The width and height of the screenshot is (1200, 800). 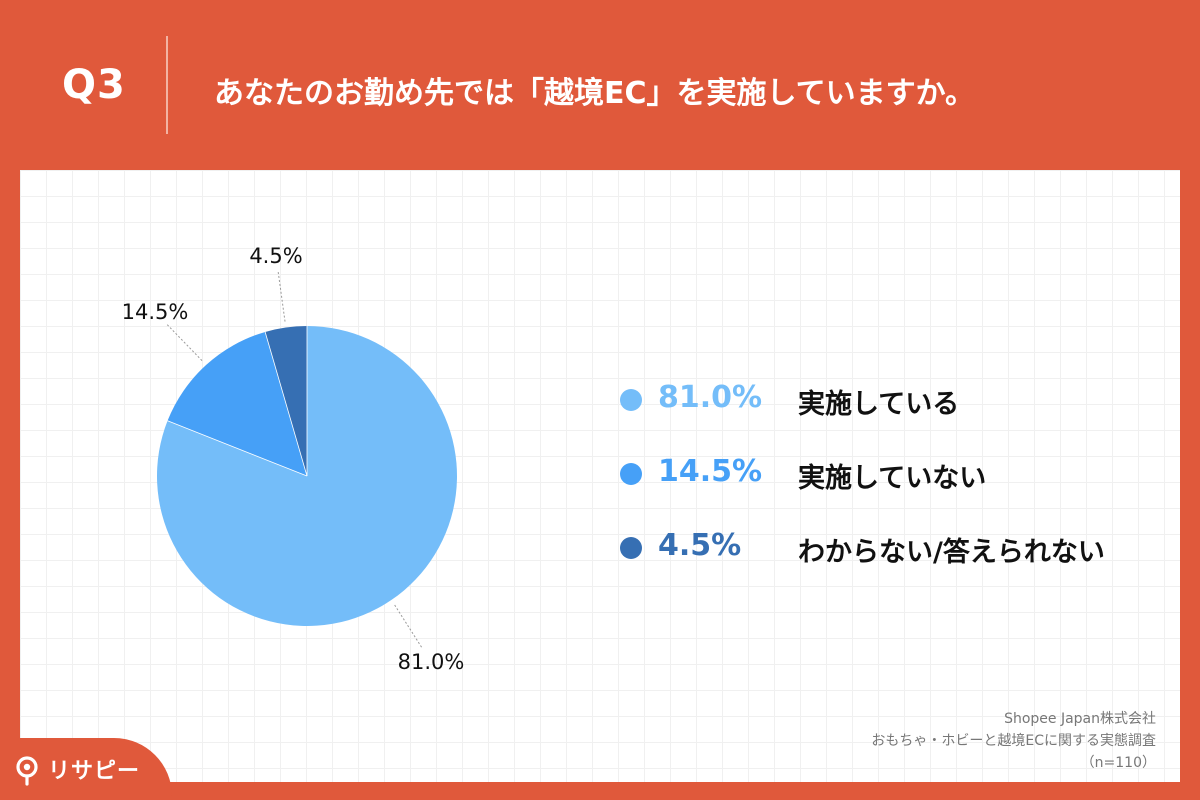 I want to click on legend-label: 実施していない, so click(x=892, y=478).